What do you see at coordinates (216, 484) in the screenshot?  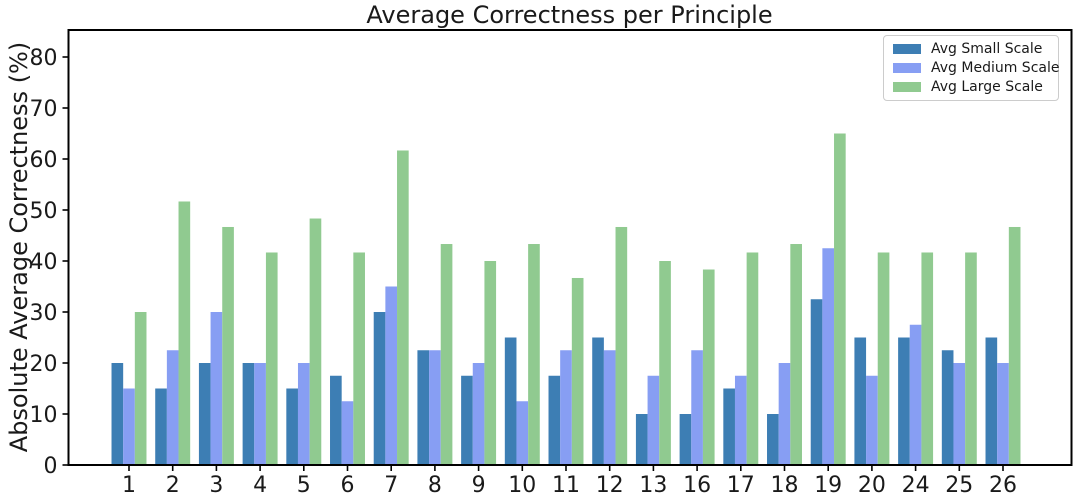 I see `x-tick-label: 3` at bounding box center [216, 484].